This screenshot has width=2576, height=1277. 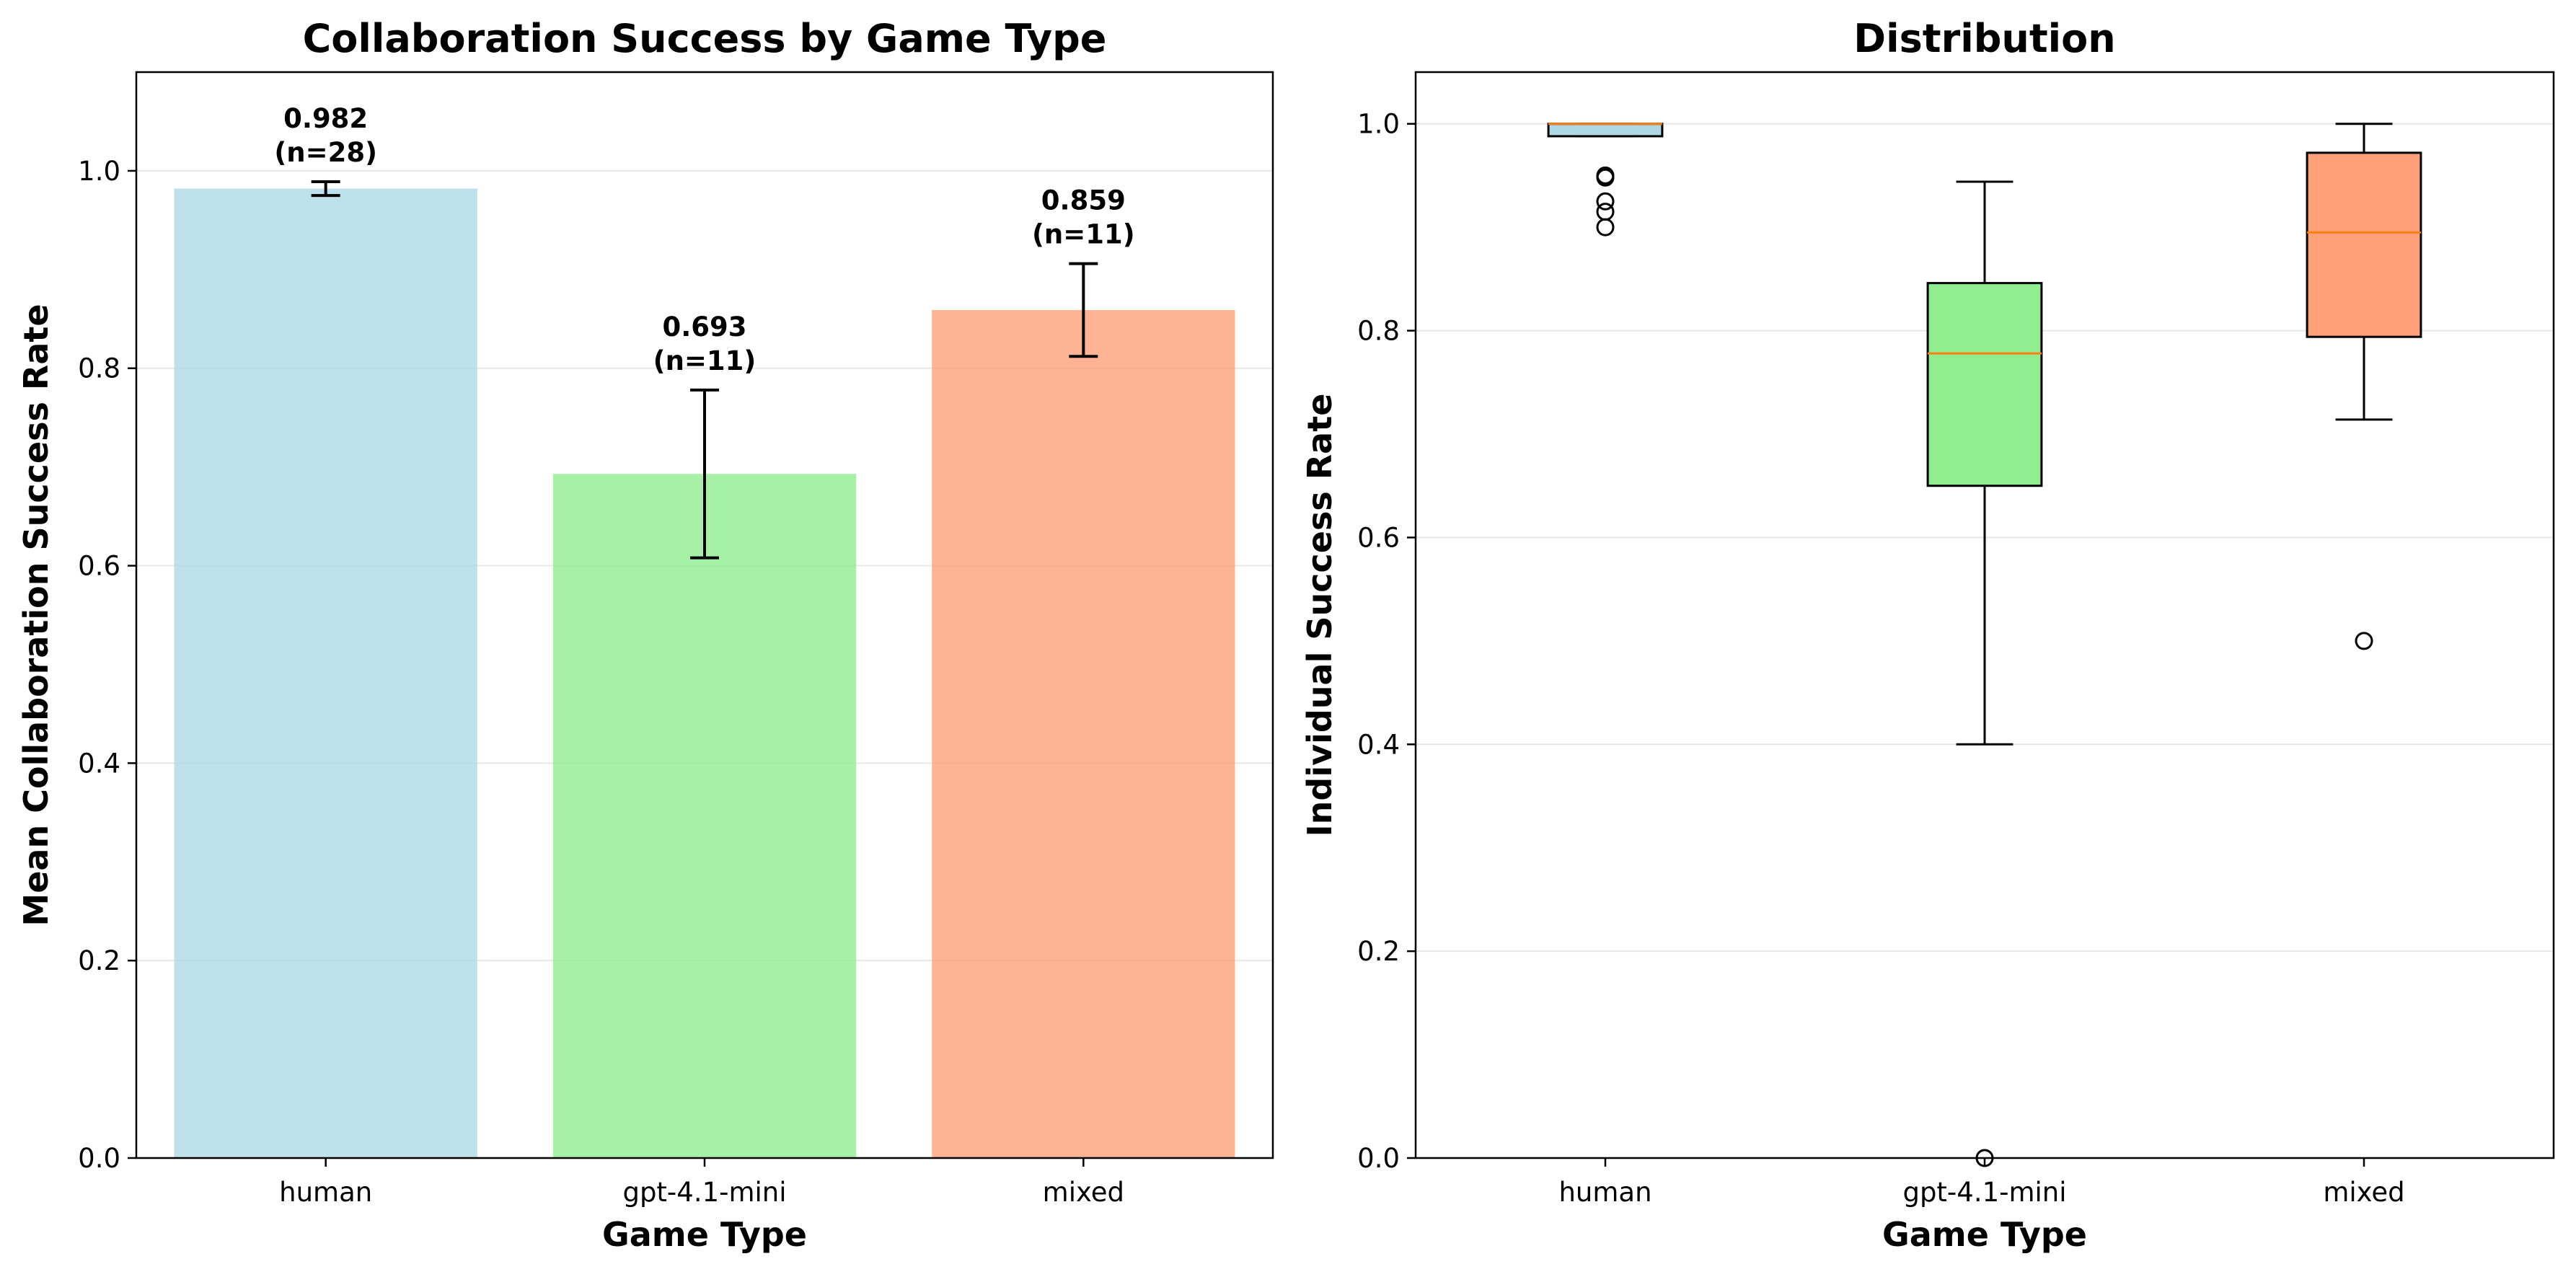 What do you see at coordinates (704, 1234) in the screenshot?
I see `bar-x-axis-label: Game Type` at bounding box center [704, 1234].